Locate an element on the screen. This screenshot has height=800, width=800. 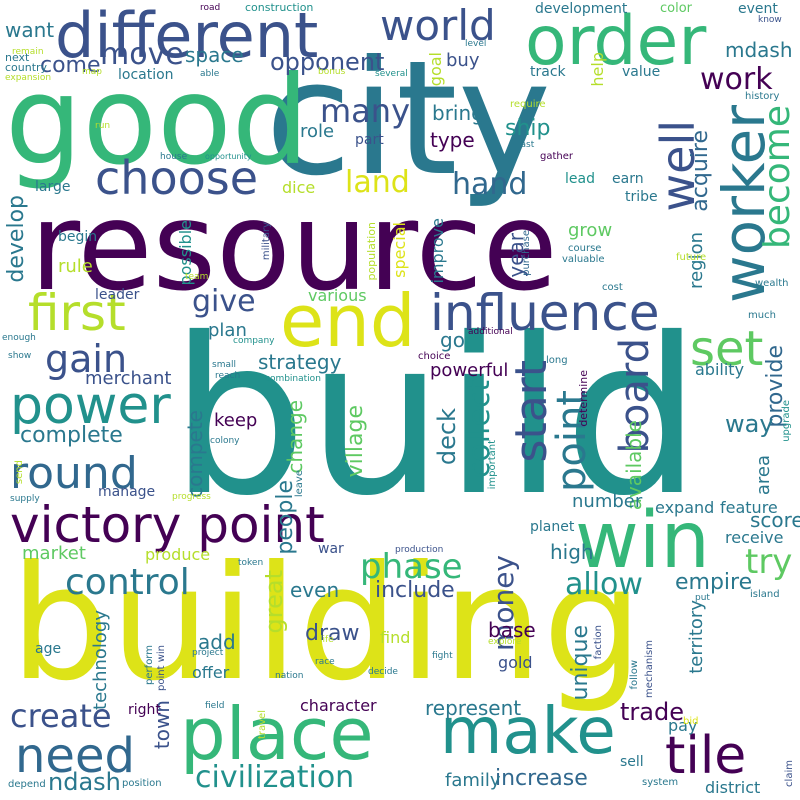
word-land: land is located at coordinates (377, 182).